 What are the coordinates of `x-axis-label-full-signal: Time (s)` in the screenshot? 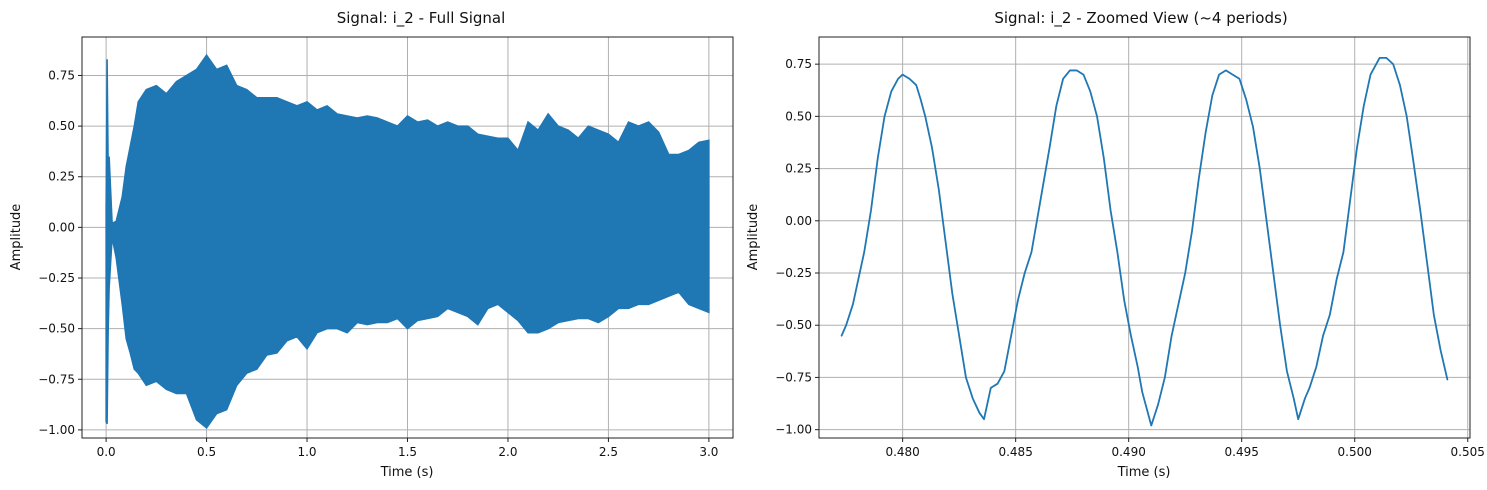 It's located at (407, 472).